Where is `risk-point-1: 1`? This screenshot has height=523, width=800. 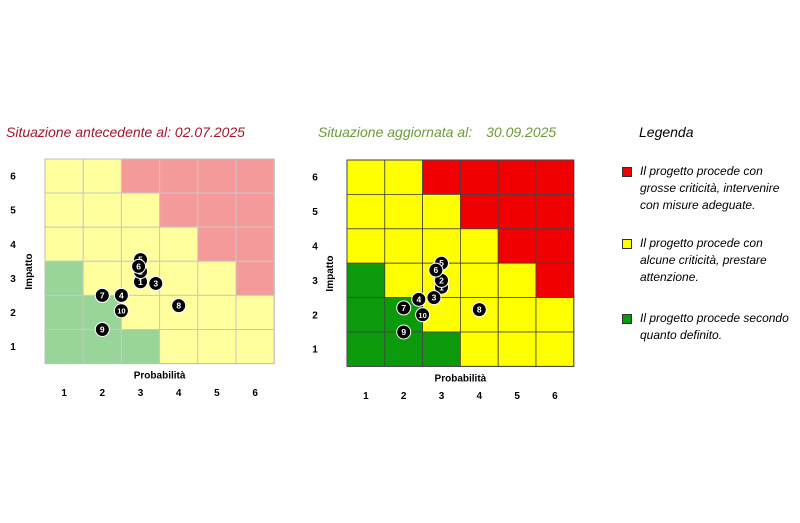
risk-point-1: 1 is located at coordinates (140, 282).